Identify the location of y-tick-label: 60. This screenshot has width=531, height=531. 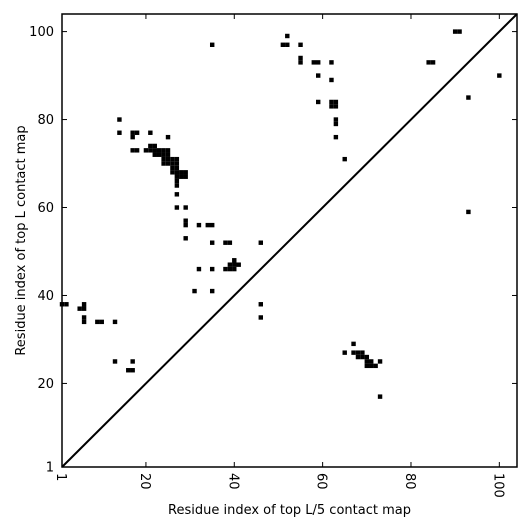
(45, 208).